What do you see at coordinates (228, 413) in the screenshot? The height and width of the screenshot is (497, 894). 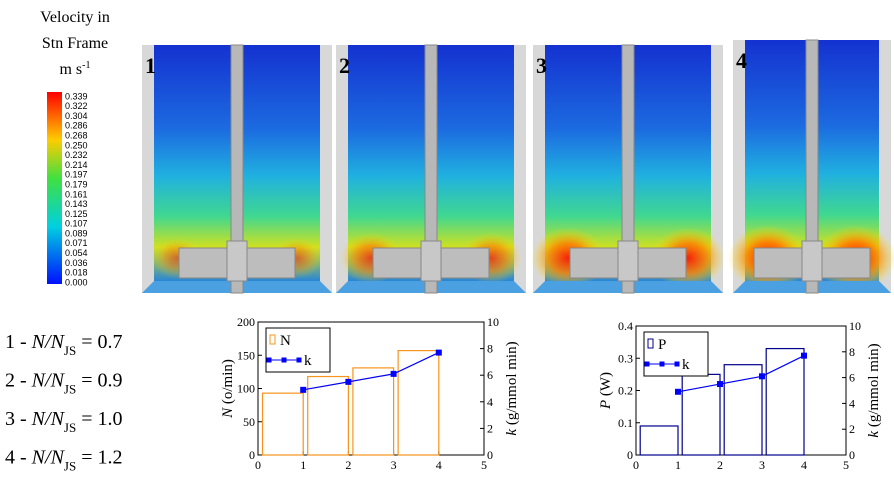 I see `y-axis-symbol: N` at bounding box center [228, 413].